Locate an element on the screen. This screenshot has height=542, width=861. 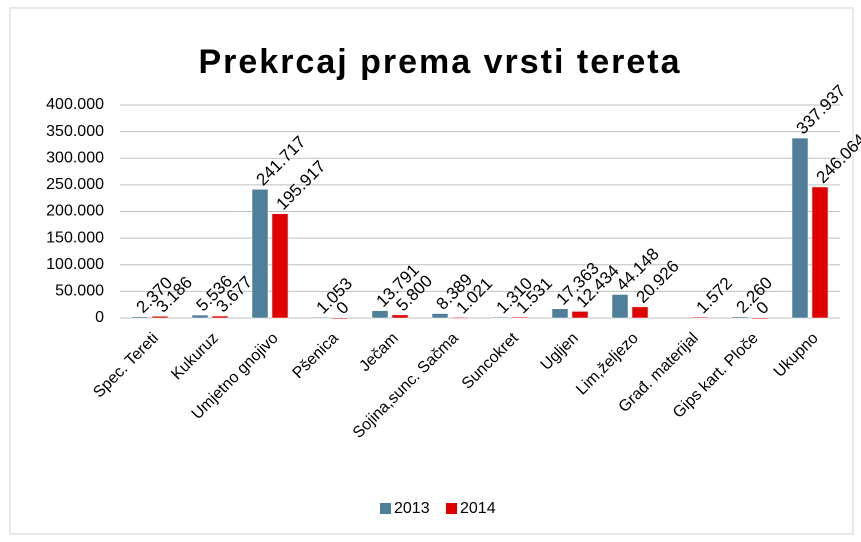
y-tick-label: 100.000 is located at coordinates (75, 264).